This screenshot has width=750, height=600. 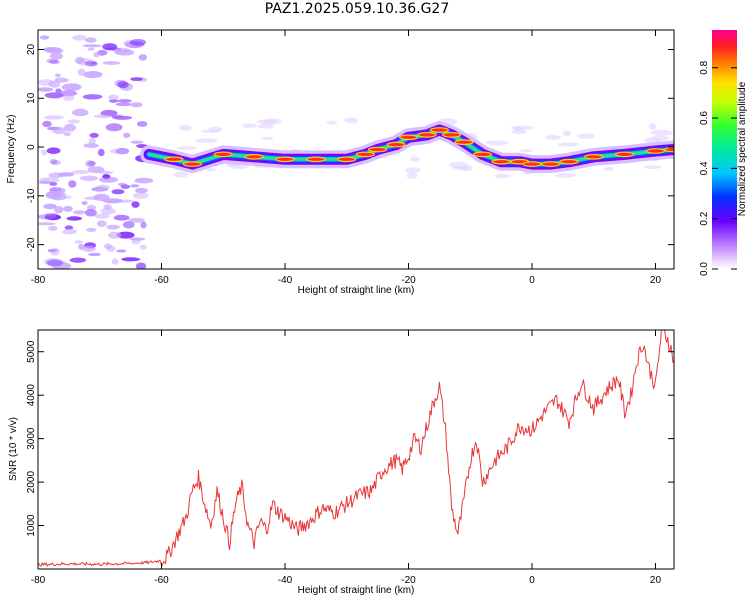 I want to click on top-x-tick-label: 20, so click(x=656, y=280).